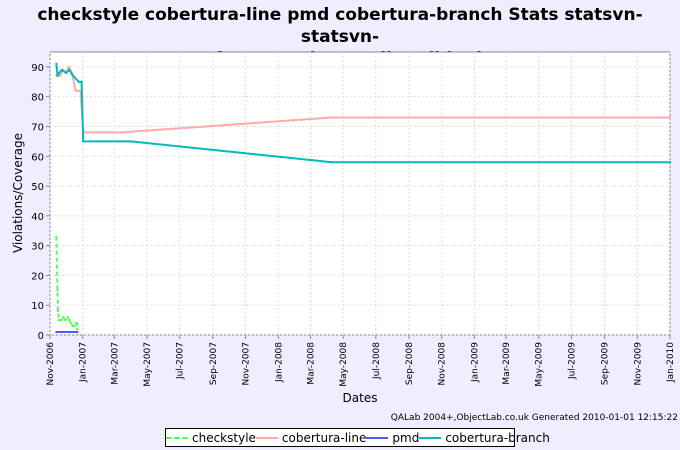 The image size is (680, 450). I want to click on y-tick-label: 60, so click(37, 157).